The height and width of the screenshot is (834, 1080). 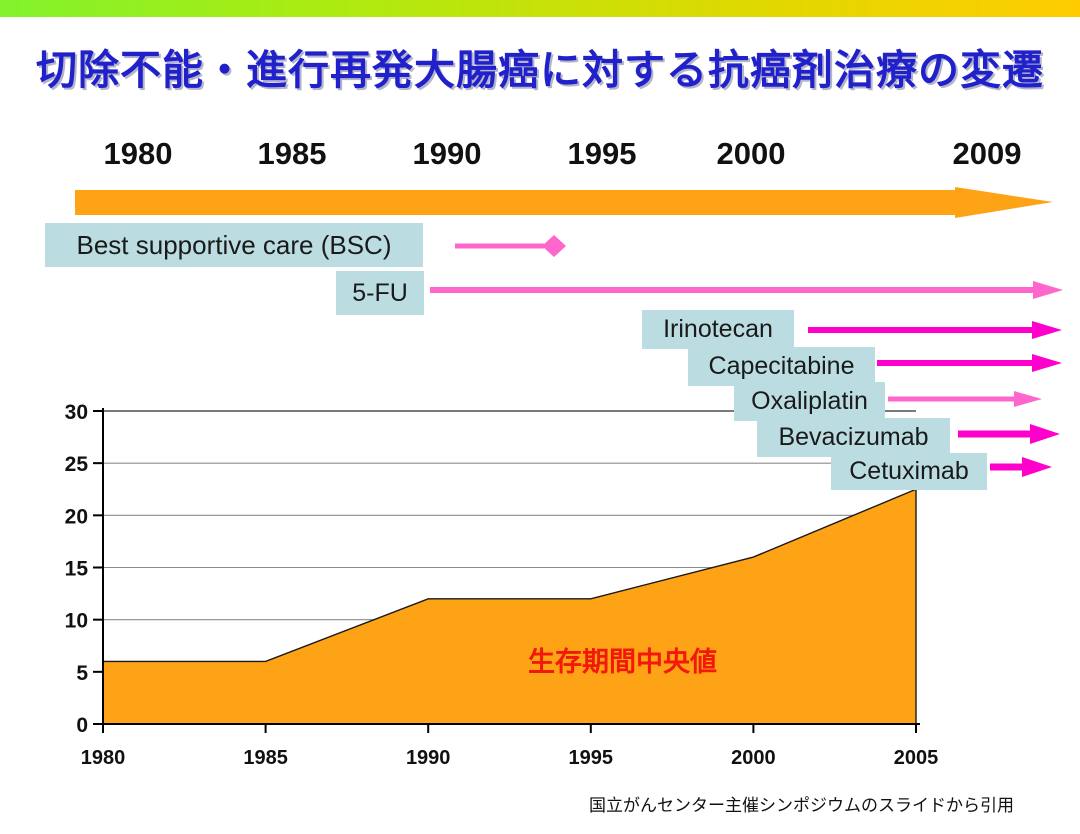 I want to click on treatment-label-oxaliplatin: Oxaliplatin, so click(x=809, y=401).